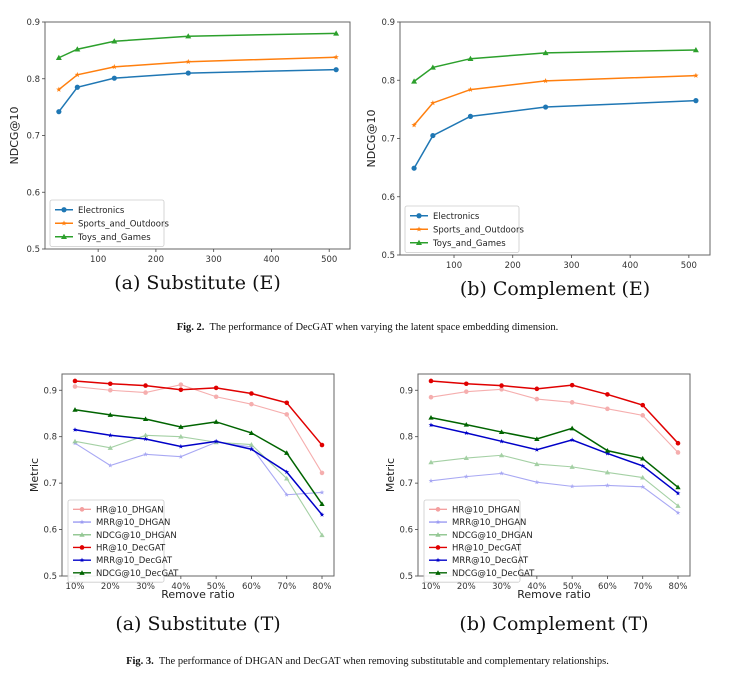  I want to click on legend-label: HR@10_DHGAN, so click(130, 510).